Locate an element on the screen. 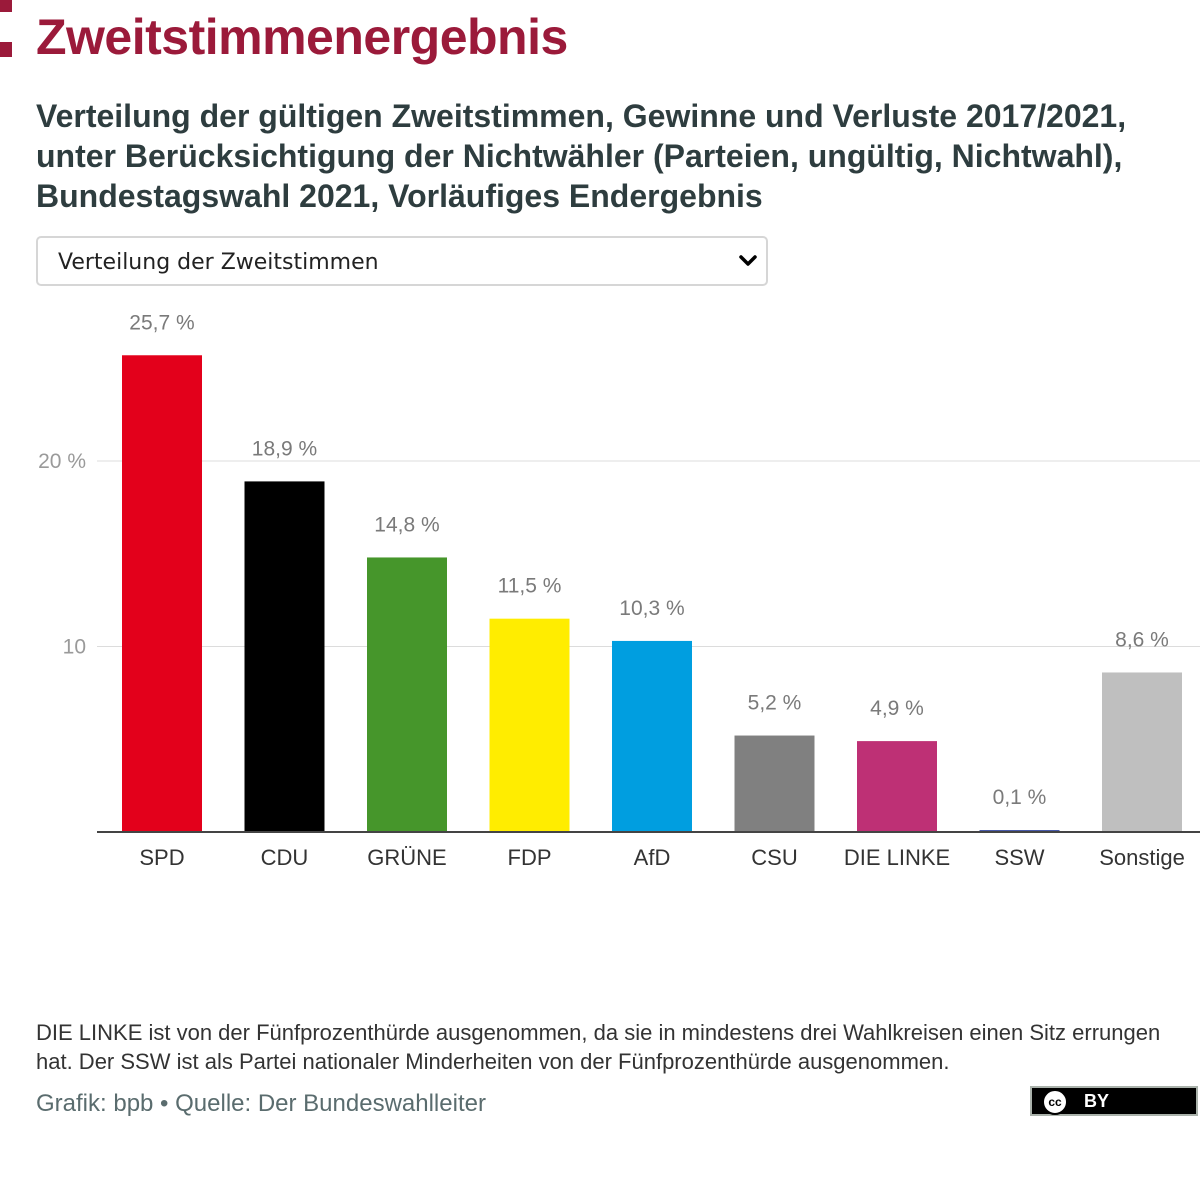 This screenshot has height=1200, width=1200. x-tick-label: CDU is located at coordinates (285, 857).